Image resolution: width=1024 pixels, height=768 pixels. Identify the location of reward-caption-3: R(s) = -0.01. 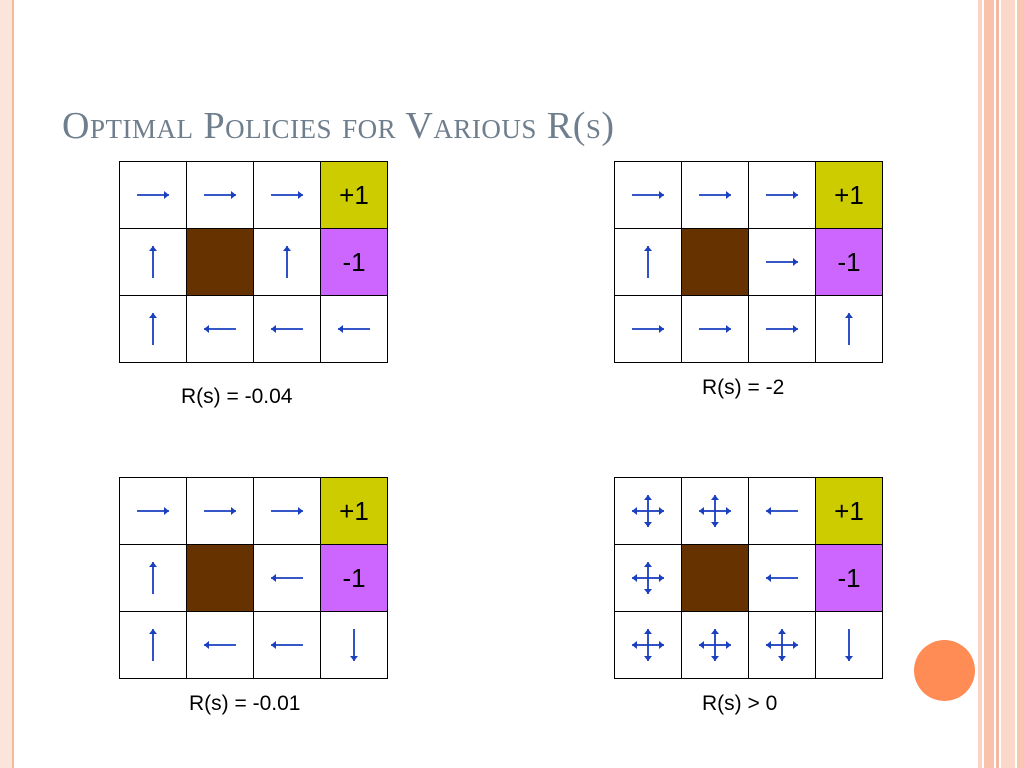
(245, 703).